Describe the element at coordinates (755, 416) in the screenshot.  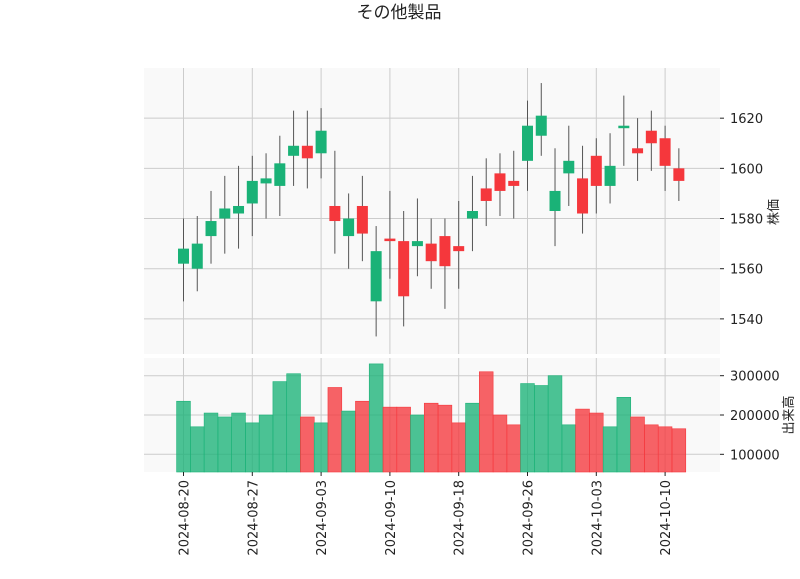
I see `volume-tick-label: 200000` at that location.